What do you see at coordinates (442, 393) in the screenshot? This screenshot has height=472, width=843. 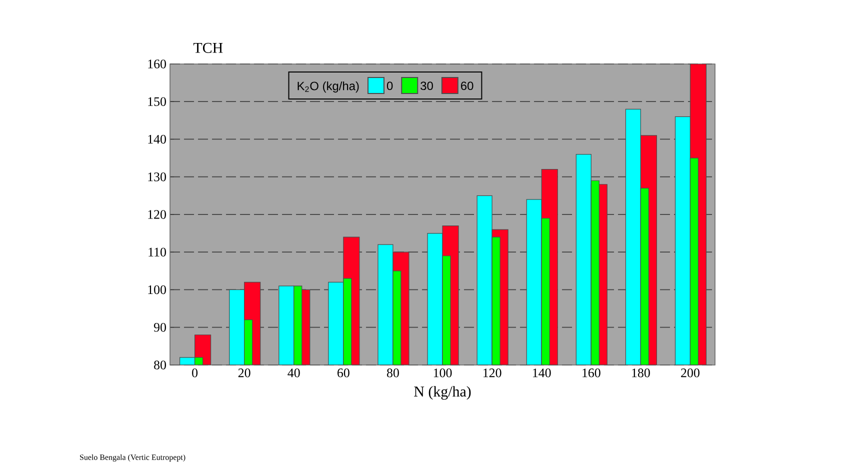 I see `x-axis-title: N (kg/ha)` at bounding box center [442, 393].